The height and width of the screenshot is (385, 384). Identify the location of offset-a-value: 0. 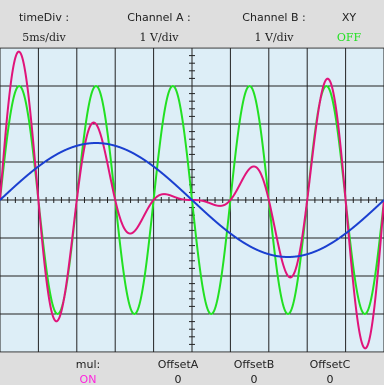
(178, 379).